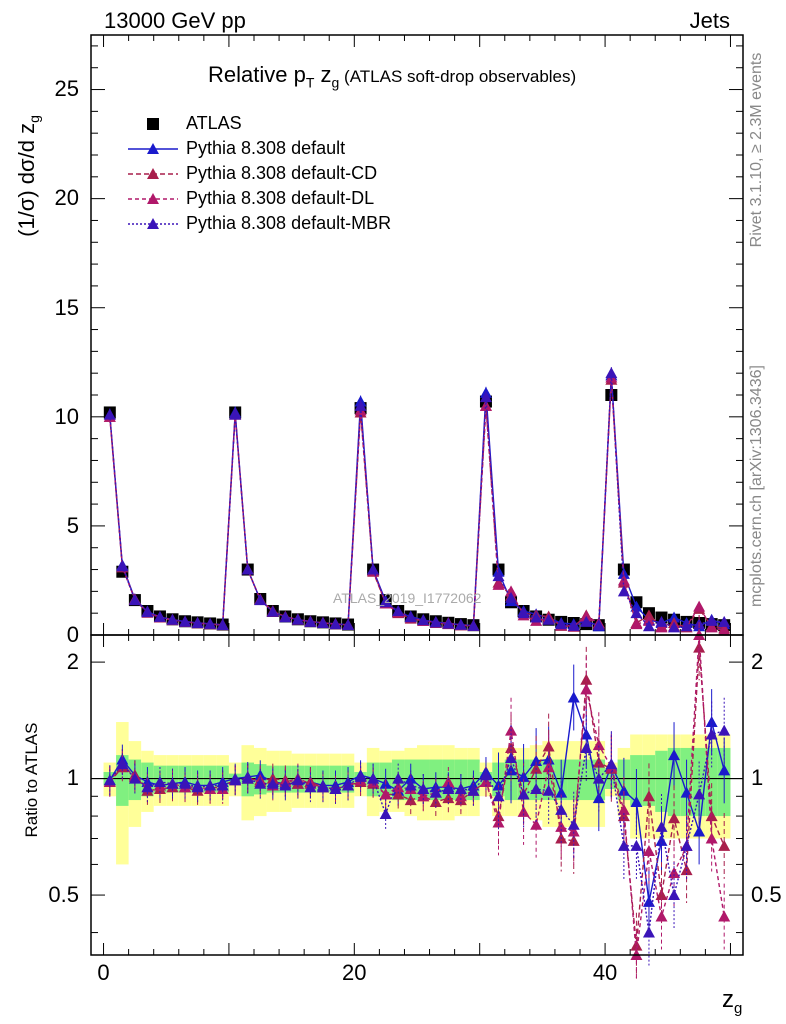 The width and height of the screenshot is (786, 1024). What do you see at coordinates (66, 89) in the screenshot?
I see `main-y-tick-label: 25` at bounding box center [66, 89].